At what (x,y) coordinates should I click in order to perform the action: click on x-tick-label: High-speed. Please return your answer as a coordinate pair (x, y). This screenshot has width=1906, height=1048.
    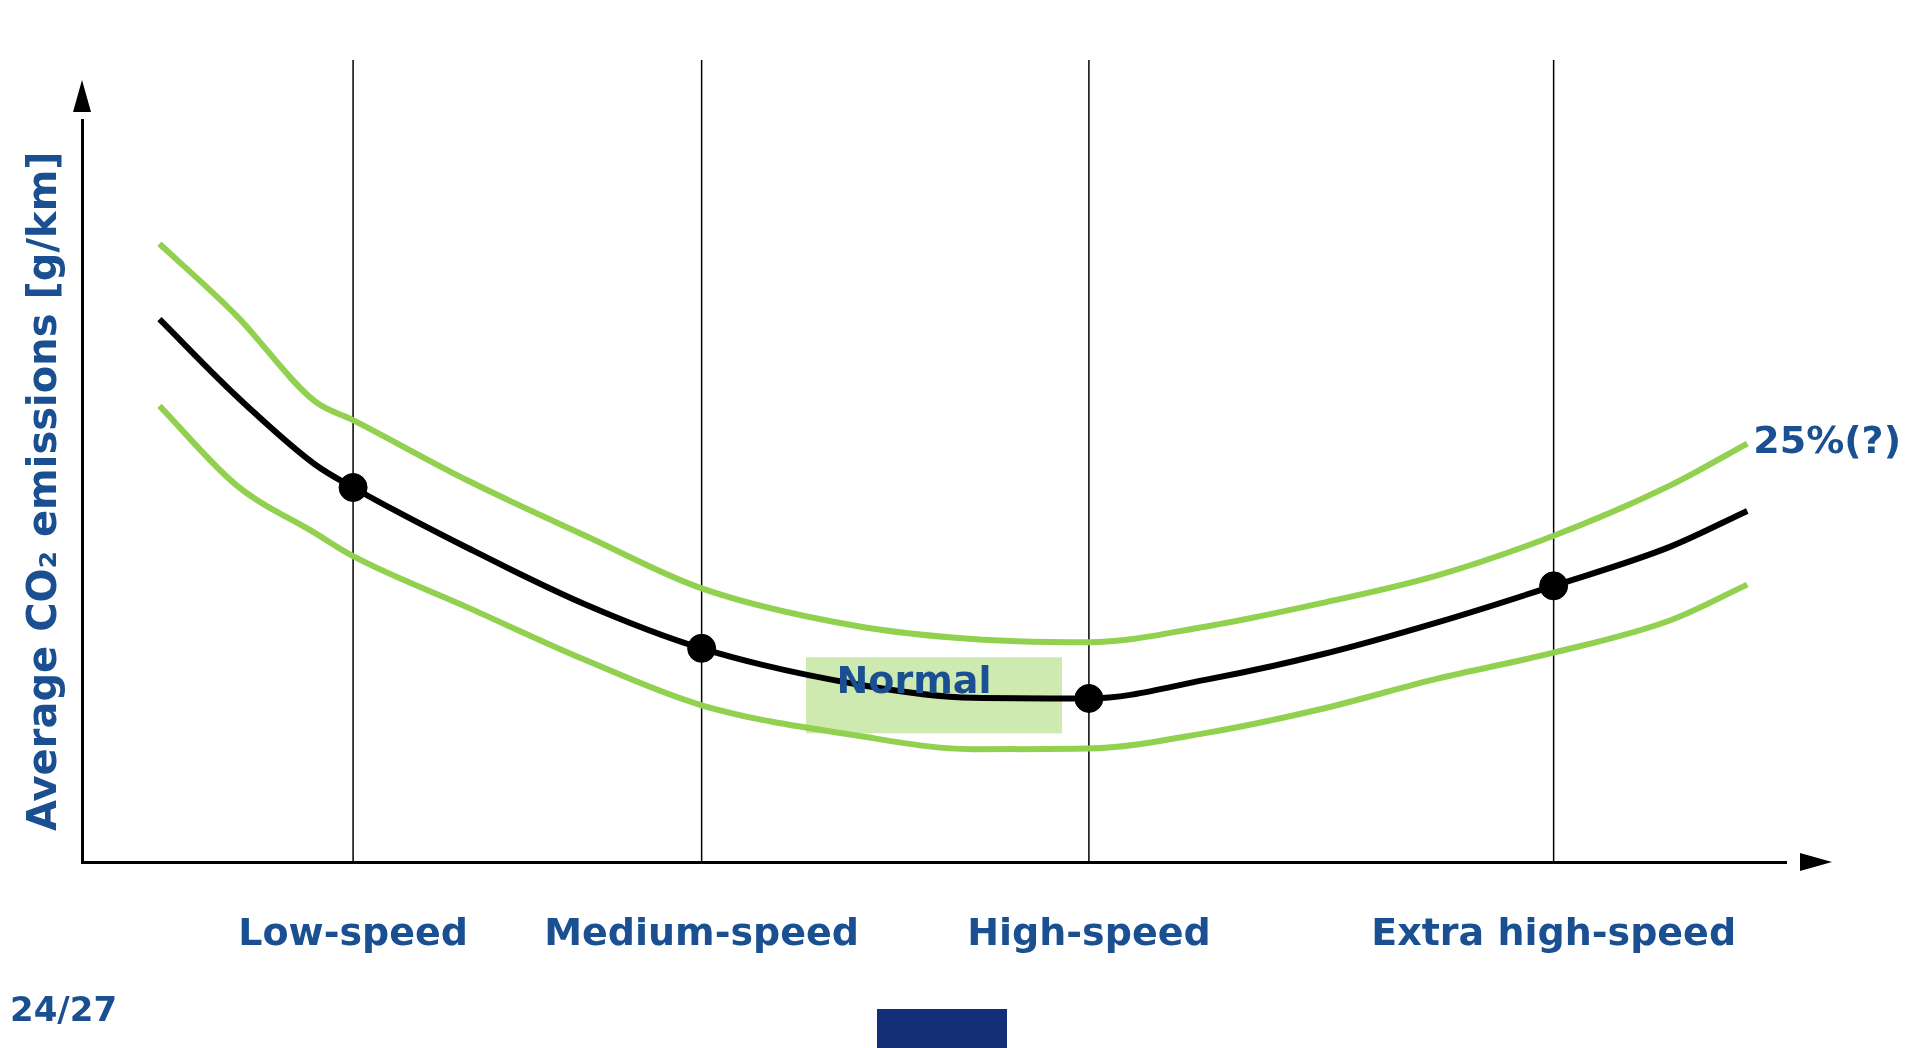
    Looking at the image, I should click on (1089, 932).